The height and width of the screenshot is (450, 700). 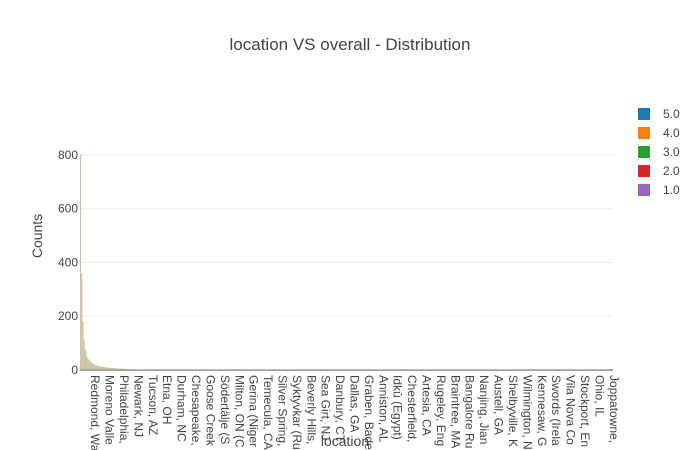 I want to click on x-tick-label: Bangalore Ru, so click(x=470, y=411).